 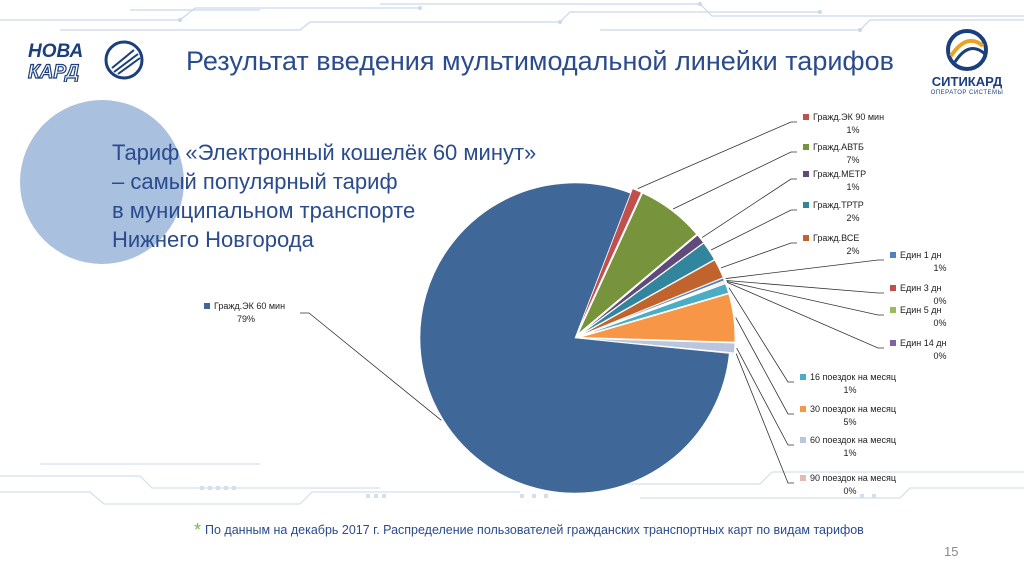 What do you see at coordinates (853, 377) in the screenshot?
I see `slice-label-name: 16 поездок на месяц` at bounding box center [853, 377].